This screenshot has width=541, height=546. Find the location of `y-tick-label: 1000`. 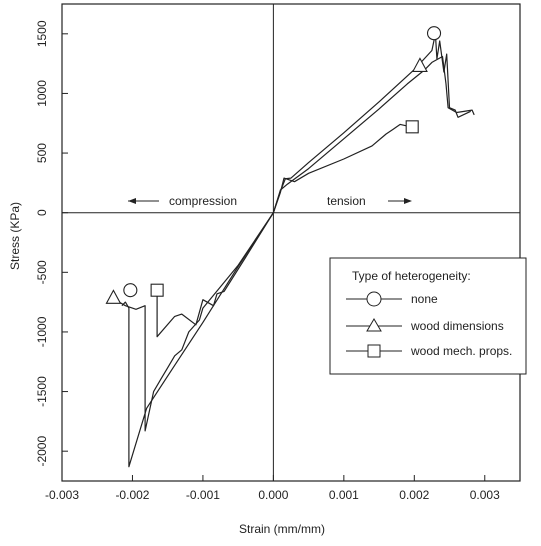

y-tick-label: 1000 is located at coordinates (42, 93).